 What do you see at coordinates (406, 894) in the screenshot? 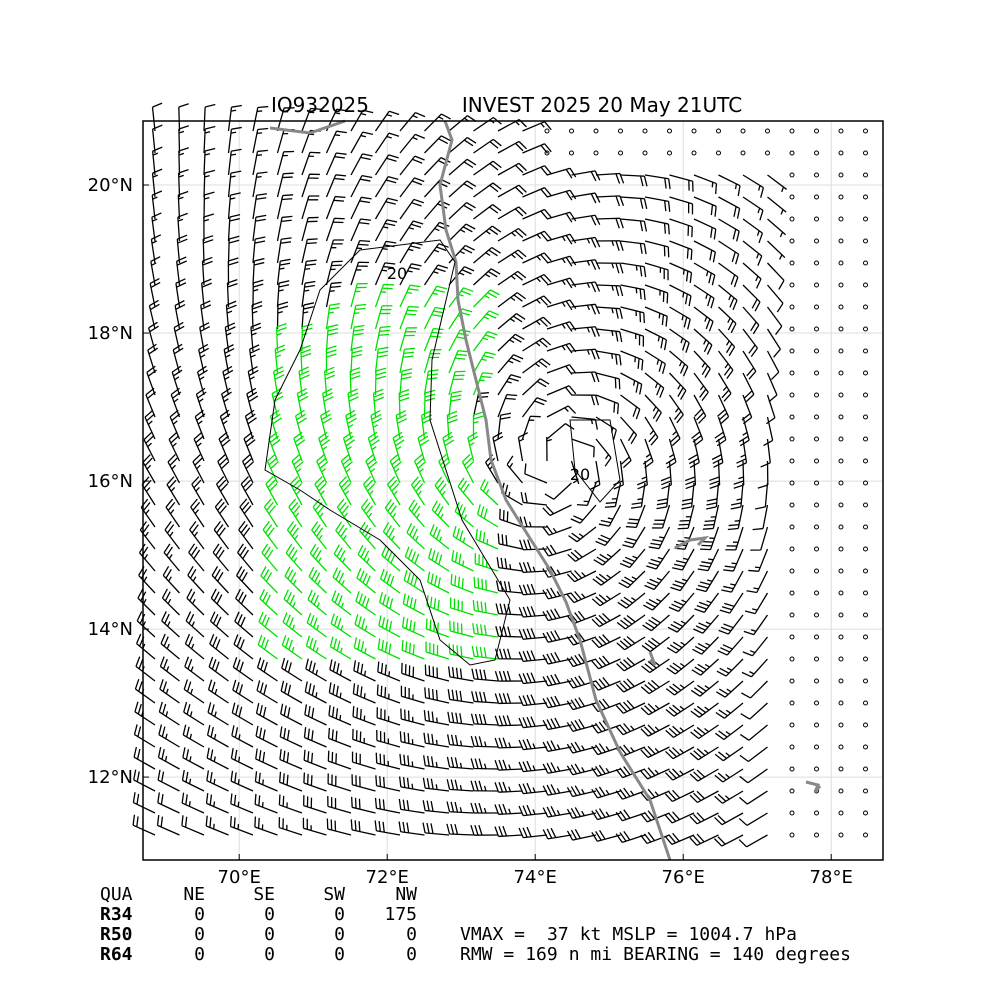
I see `table-header: NW` at bounding box center [406, 894].